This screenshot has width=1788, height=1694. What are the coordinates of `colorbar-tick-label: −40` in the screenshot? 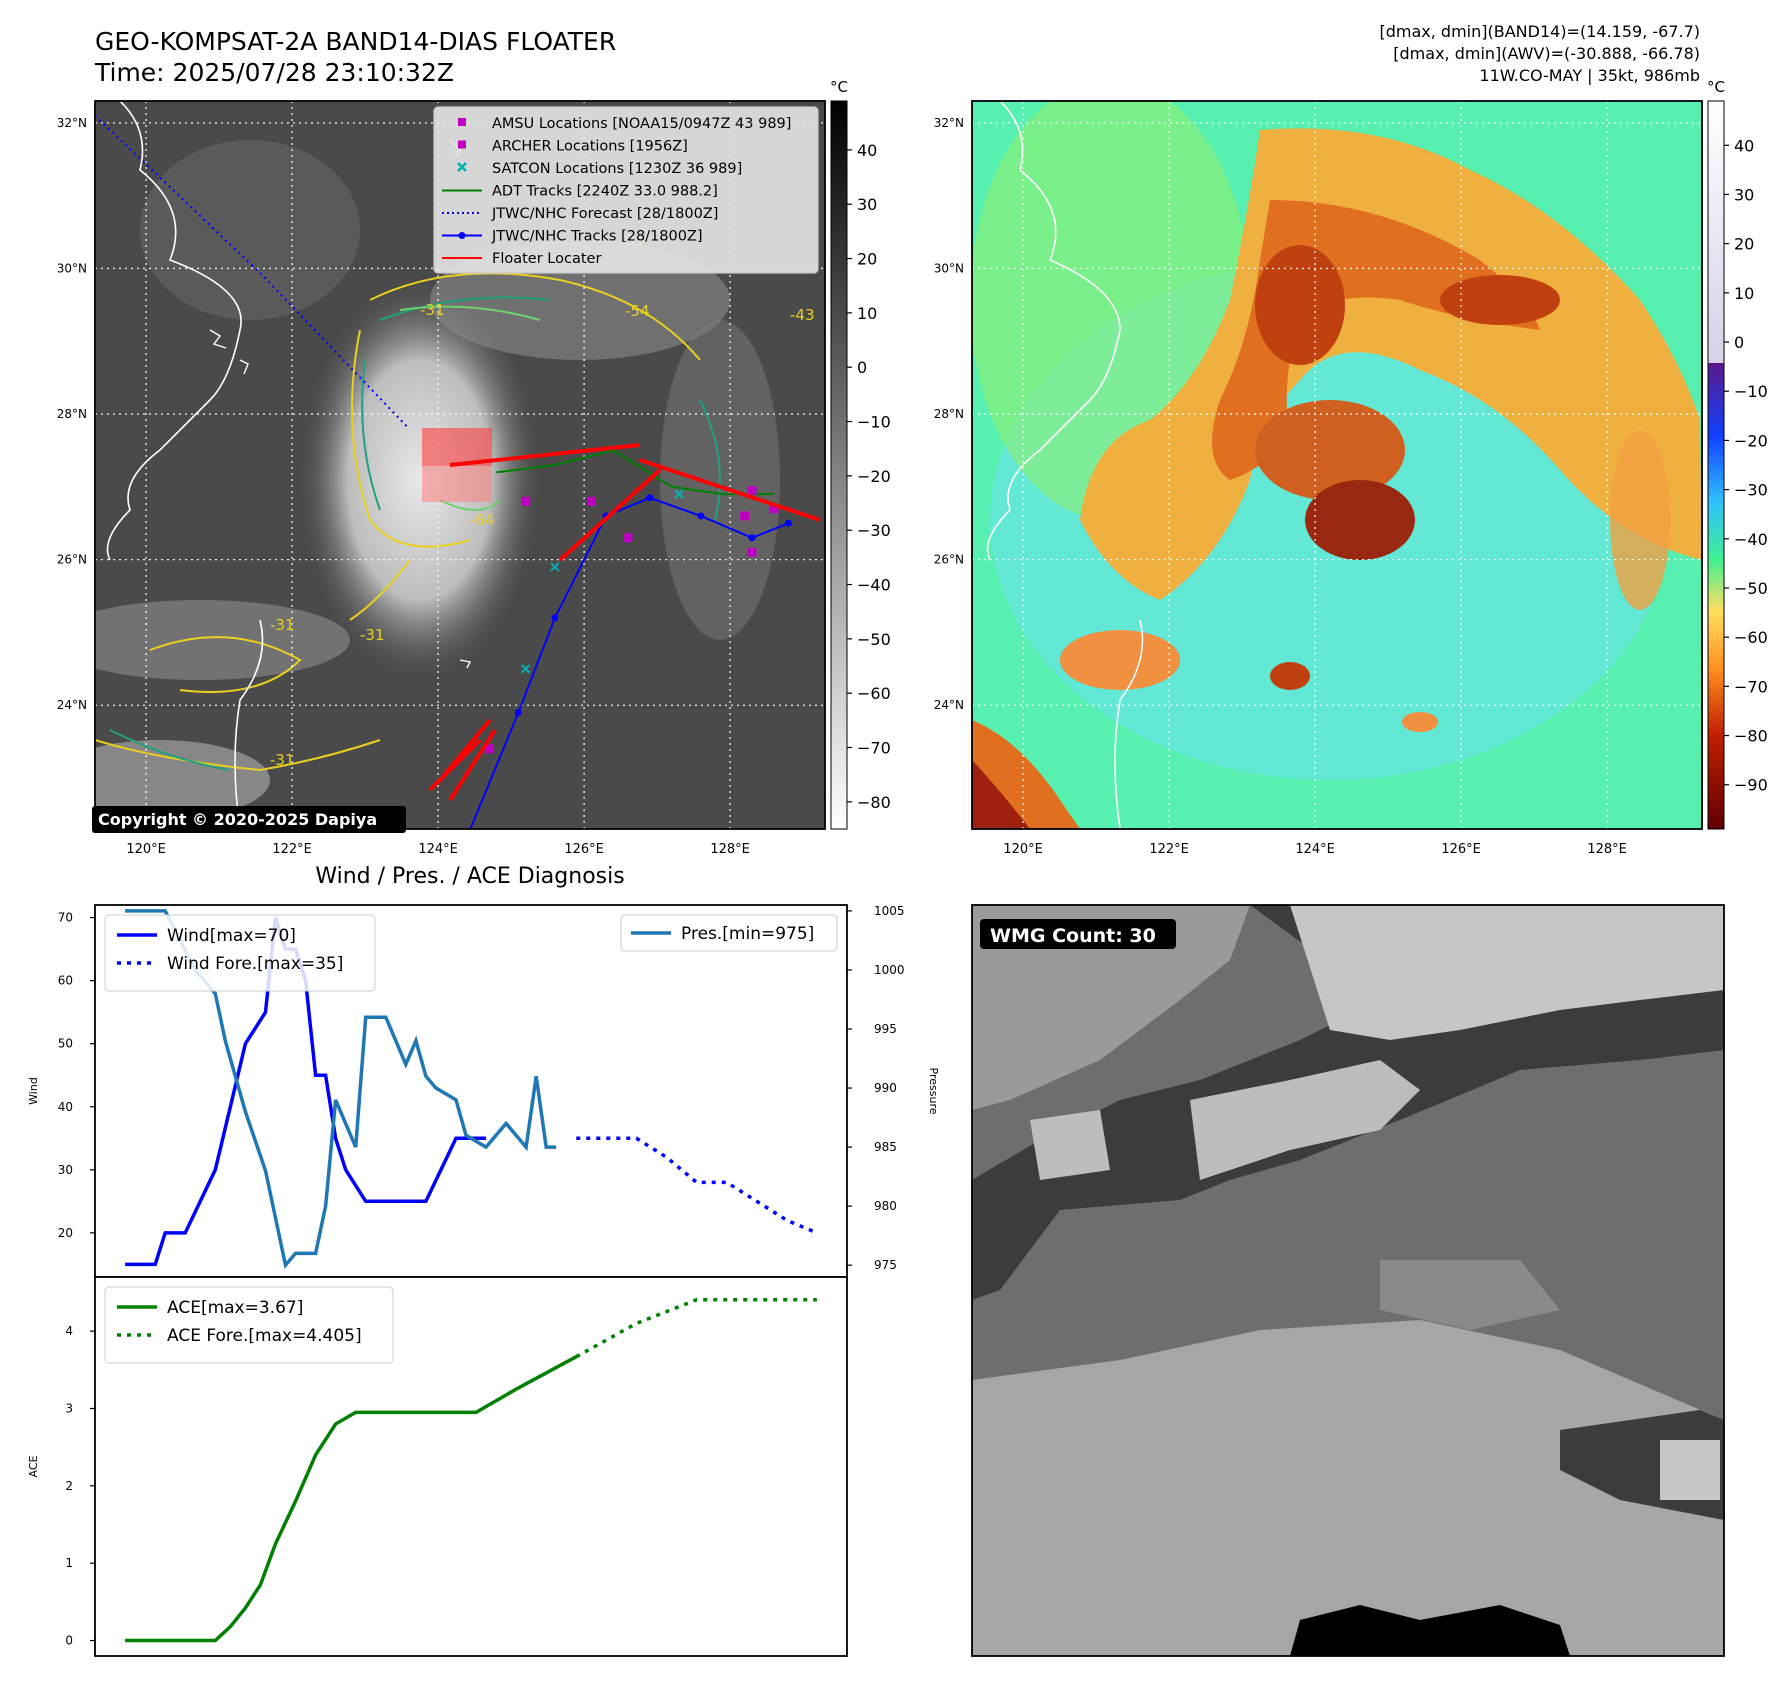 It's located at (874, 585).